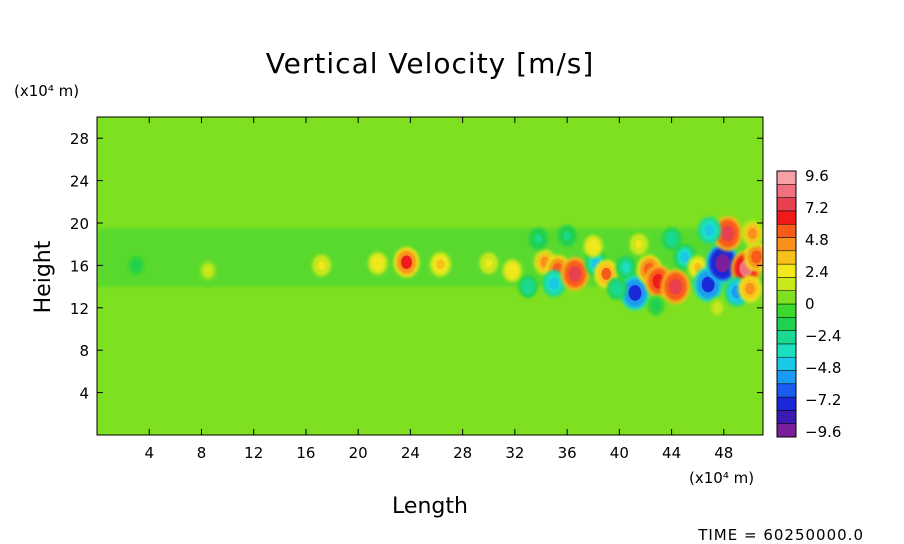  I want to click on y-tick-label: 20, so click(79, 224).